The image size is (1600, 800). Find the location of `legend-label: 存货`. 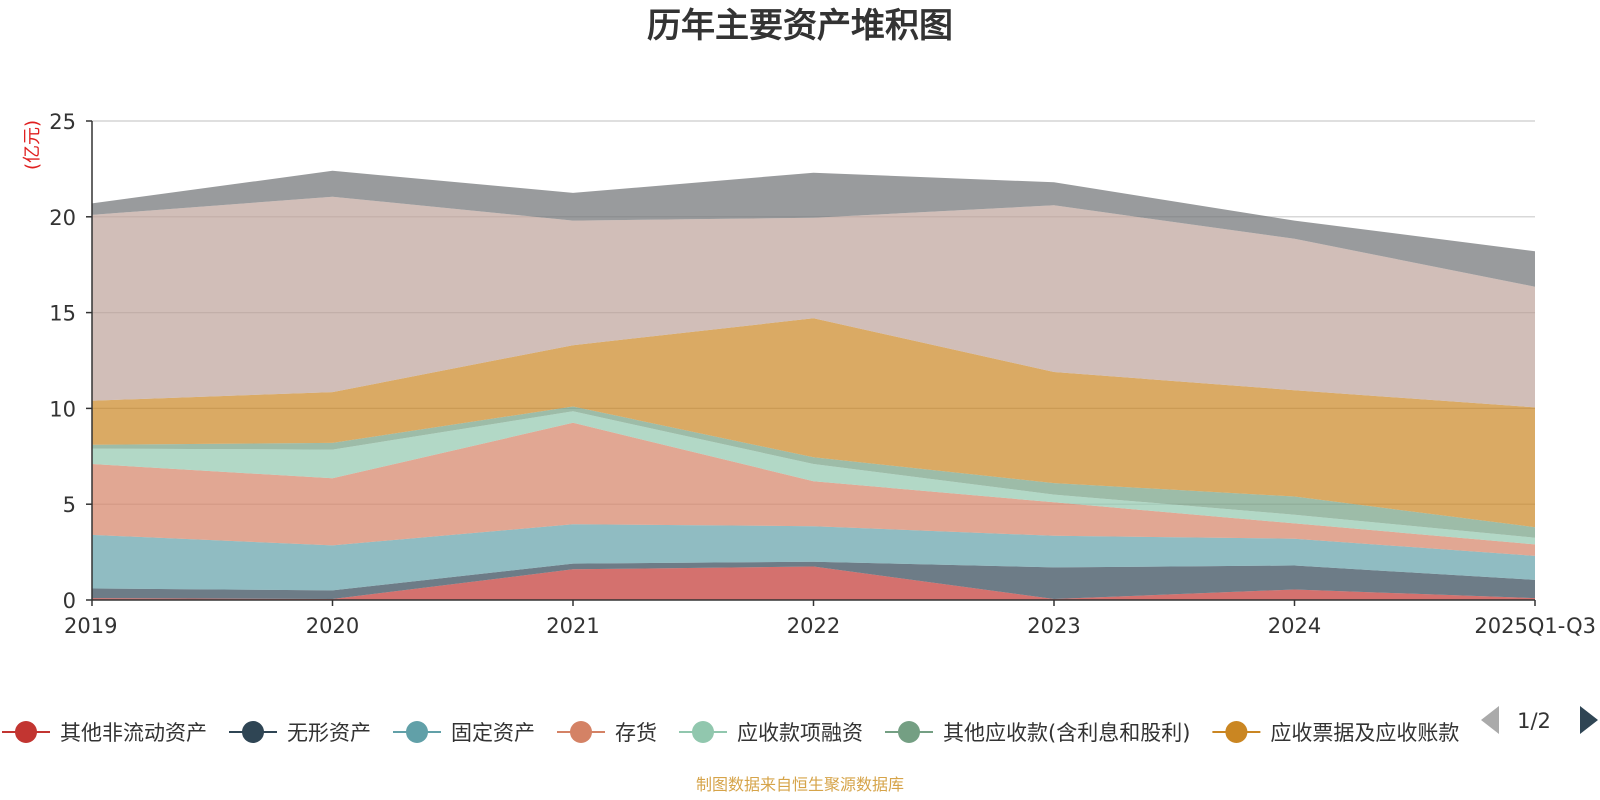

legend-label: 存货 is located at coordinates (636, 733).